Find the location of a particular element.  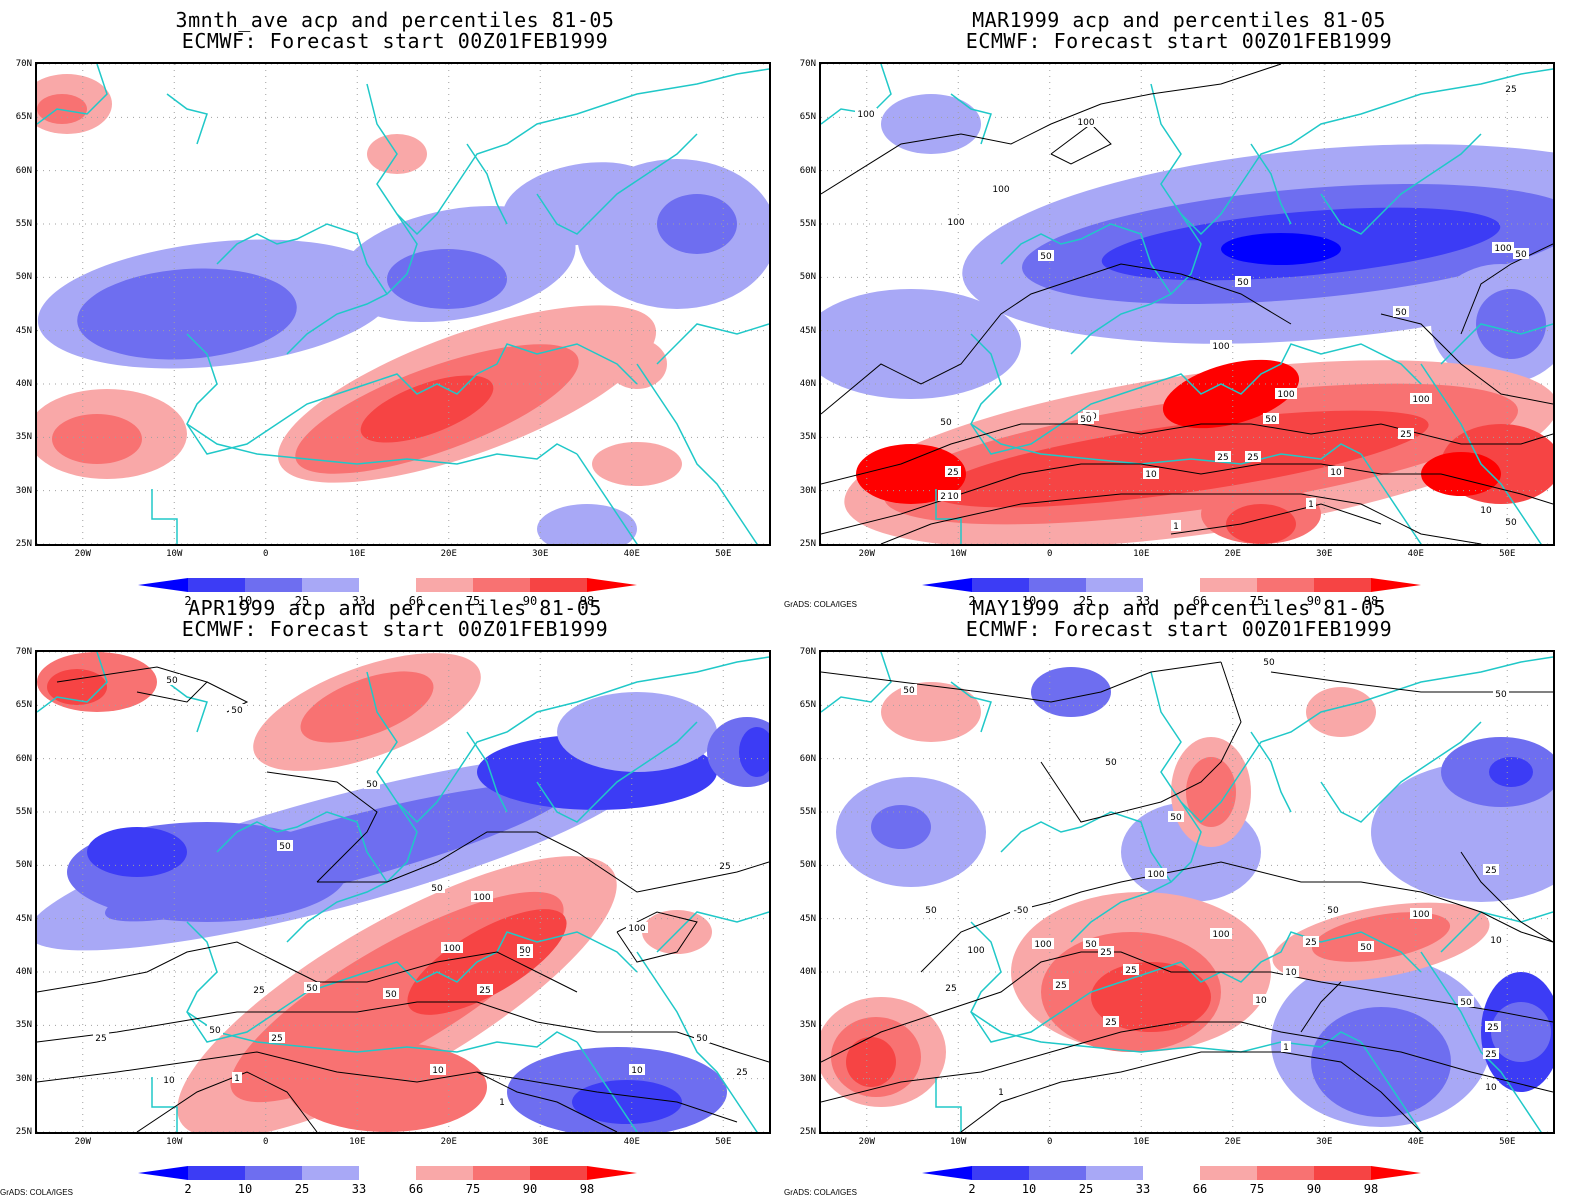

lon-tick-label: 20W is located at coordinates (866, 554).